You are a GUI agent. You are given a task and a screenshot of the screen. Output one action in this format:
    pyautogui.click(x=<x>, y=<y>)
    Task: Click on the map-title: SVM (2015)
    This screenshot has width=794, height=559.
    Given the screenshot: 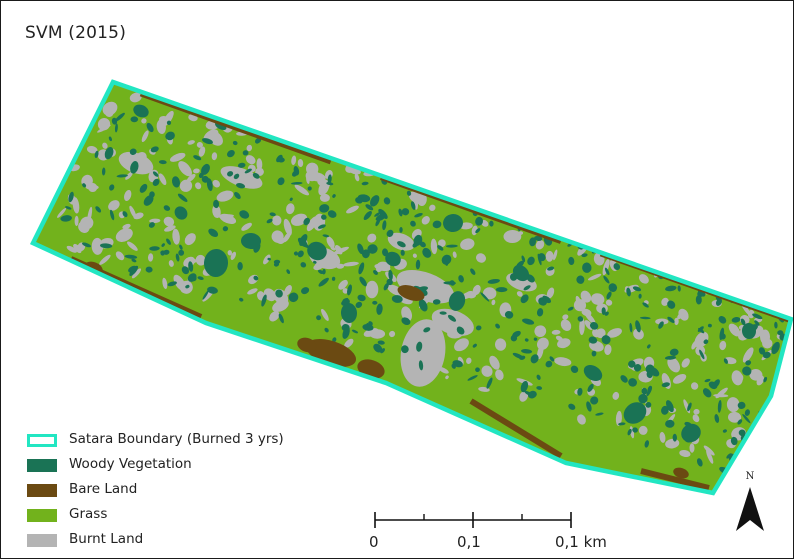 What is the action you would take?
    pyautogui.click(x=76, y=33)
    